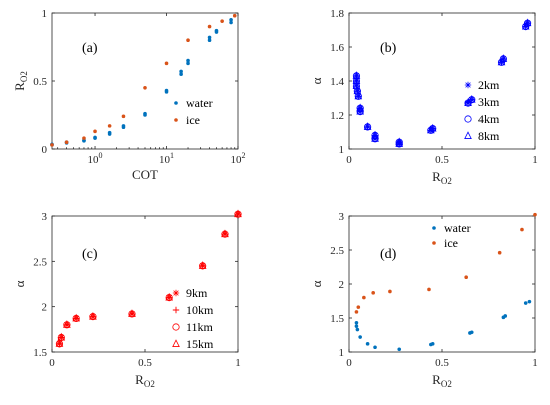 Image resolution: width=550 pixels, height=405 pixels. Describe the element at coordinates (489, 85) in the screenshot. I see `legend-label-2km: 2km` at that location.